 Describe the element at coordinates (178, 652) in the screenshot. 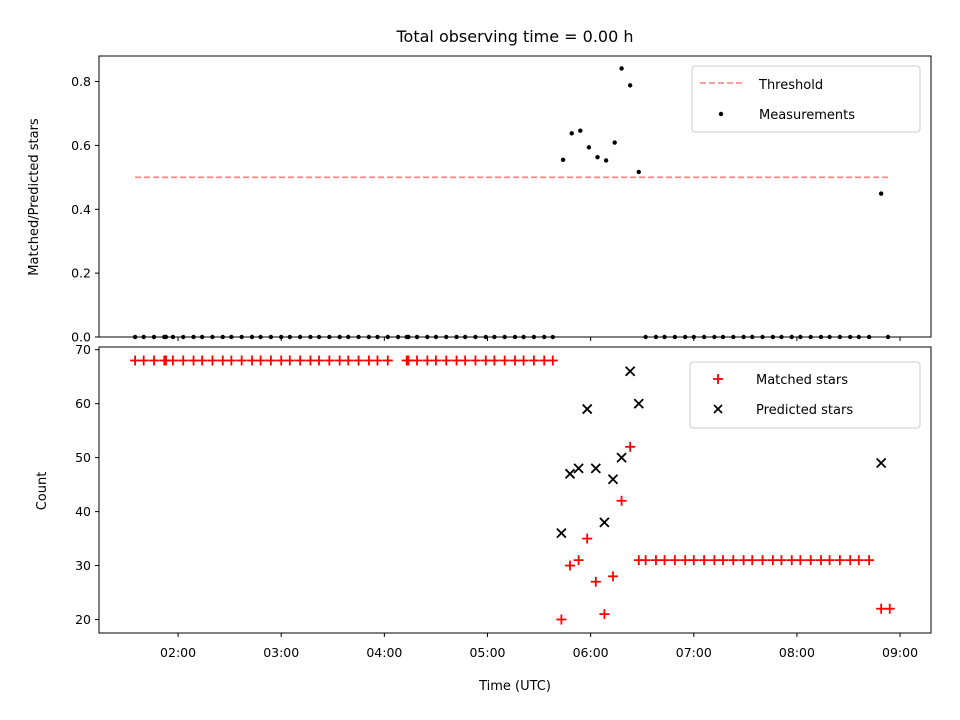

I see `x-tick-label: 02:00` at that location.